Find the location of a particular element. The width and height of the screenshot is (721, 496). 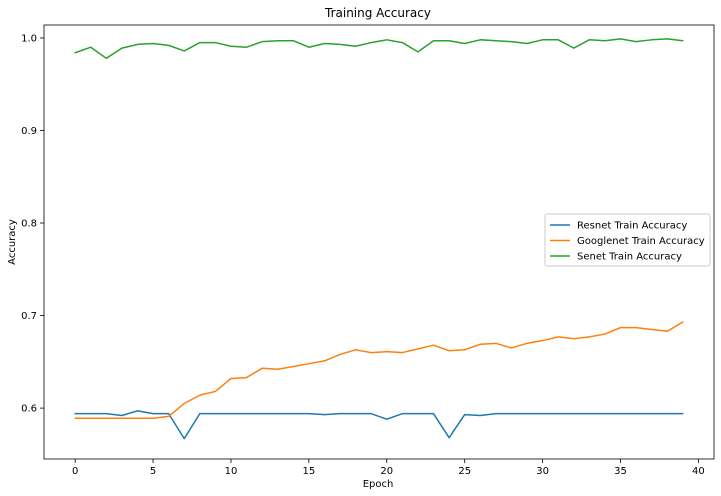

y-tick-label: 0.8 is located at coordinates (29, 224).